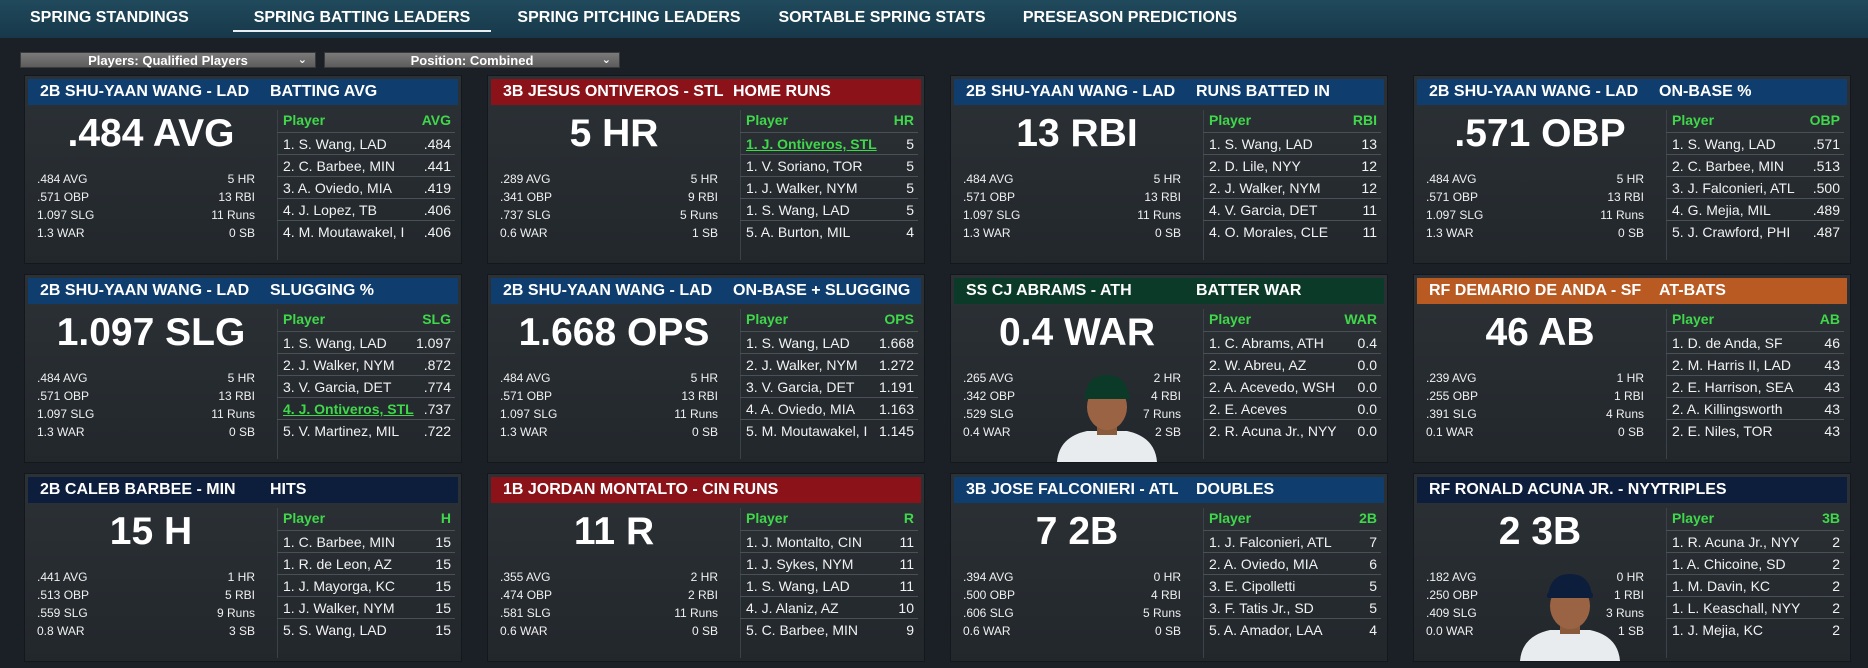  What do you see at coordinates (1292, 386) in the screenshot?
I see `leaderboard-row: 2. A. Acevedo, WSH 0.0` at bounding box center [1292, 386].